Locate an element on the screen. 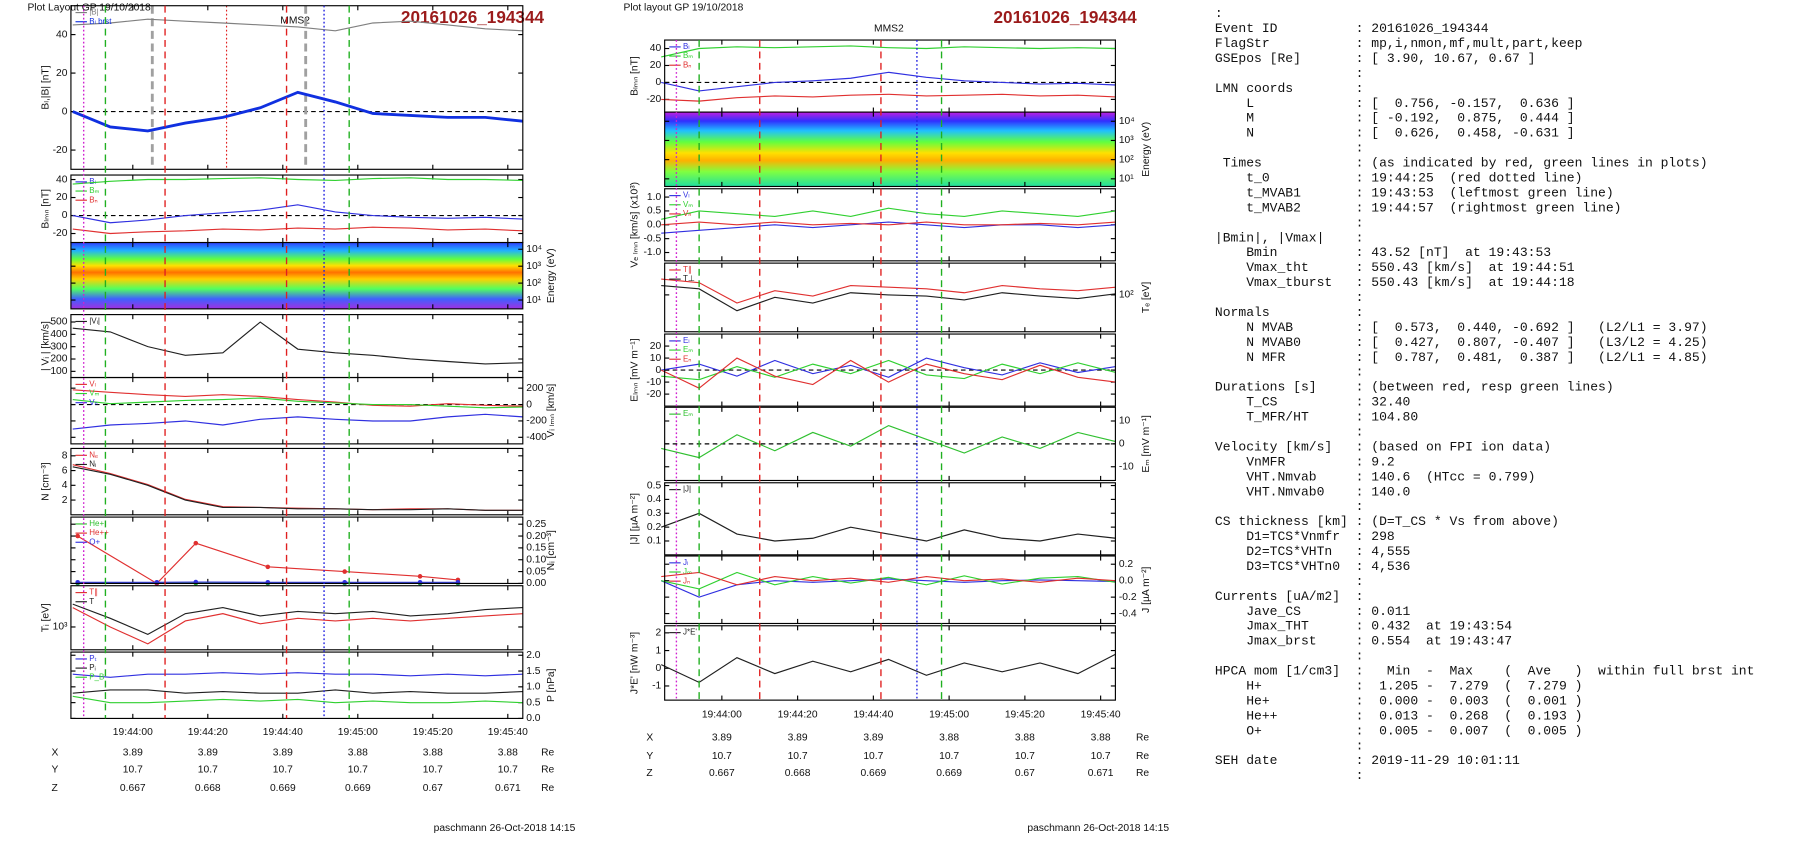  y-tick-label: 20 is located at coordinates (656, 65).